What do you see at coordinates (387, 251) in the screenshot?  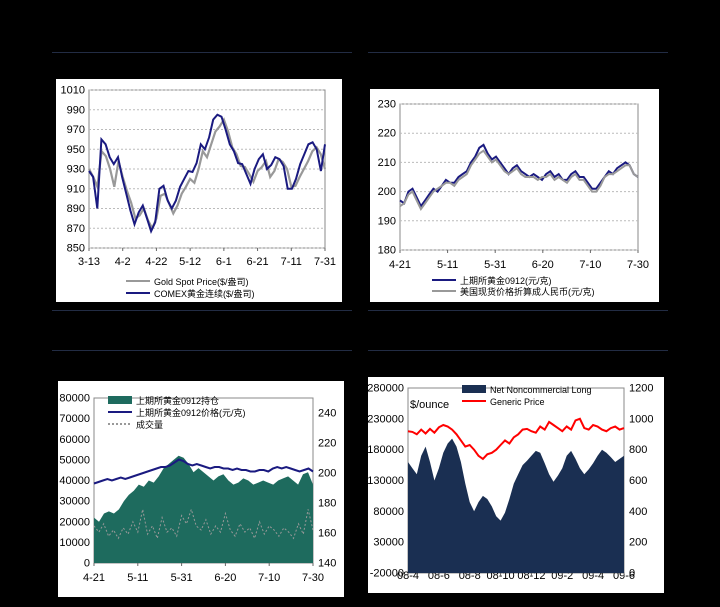 I see `y-tick-label: 180` at bounding box center [387, 251].